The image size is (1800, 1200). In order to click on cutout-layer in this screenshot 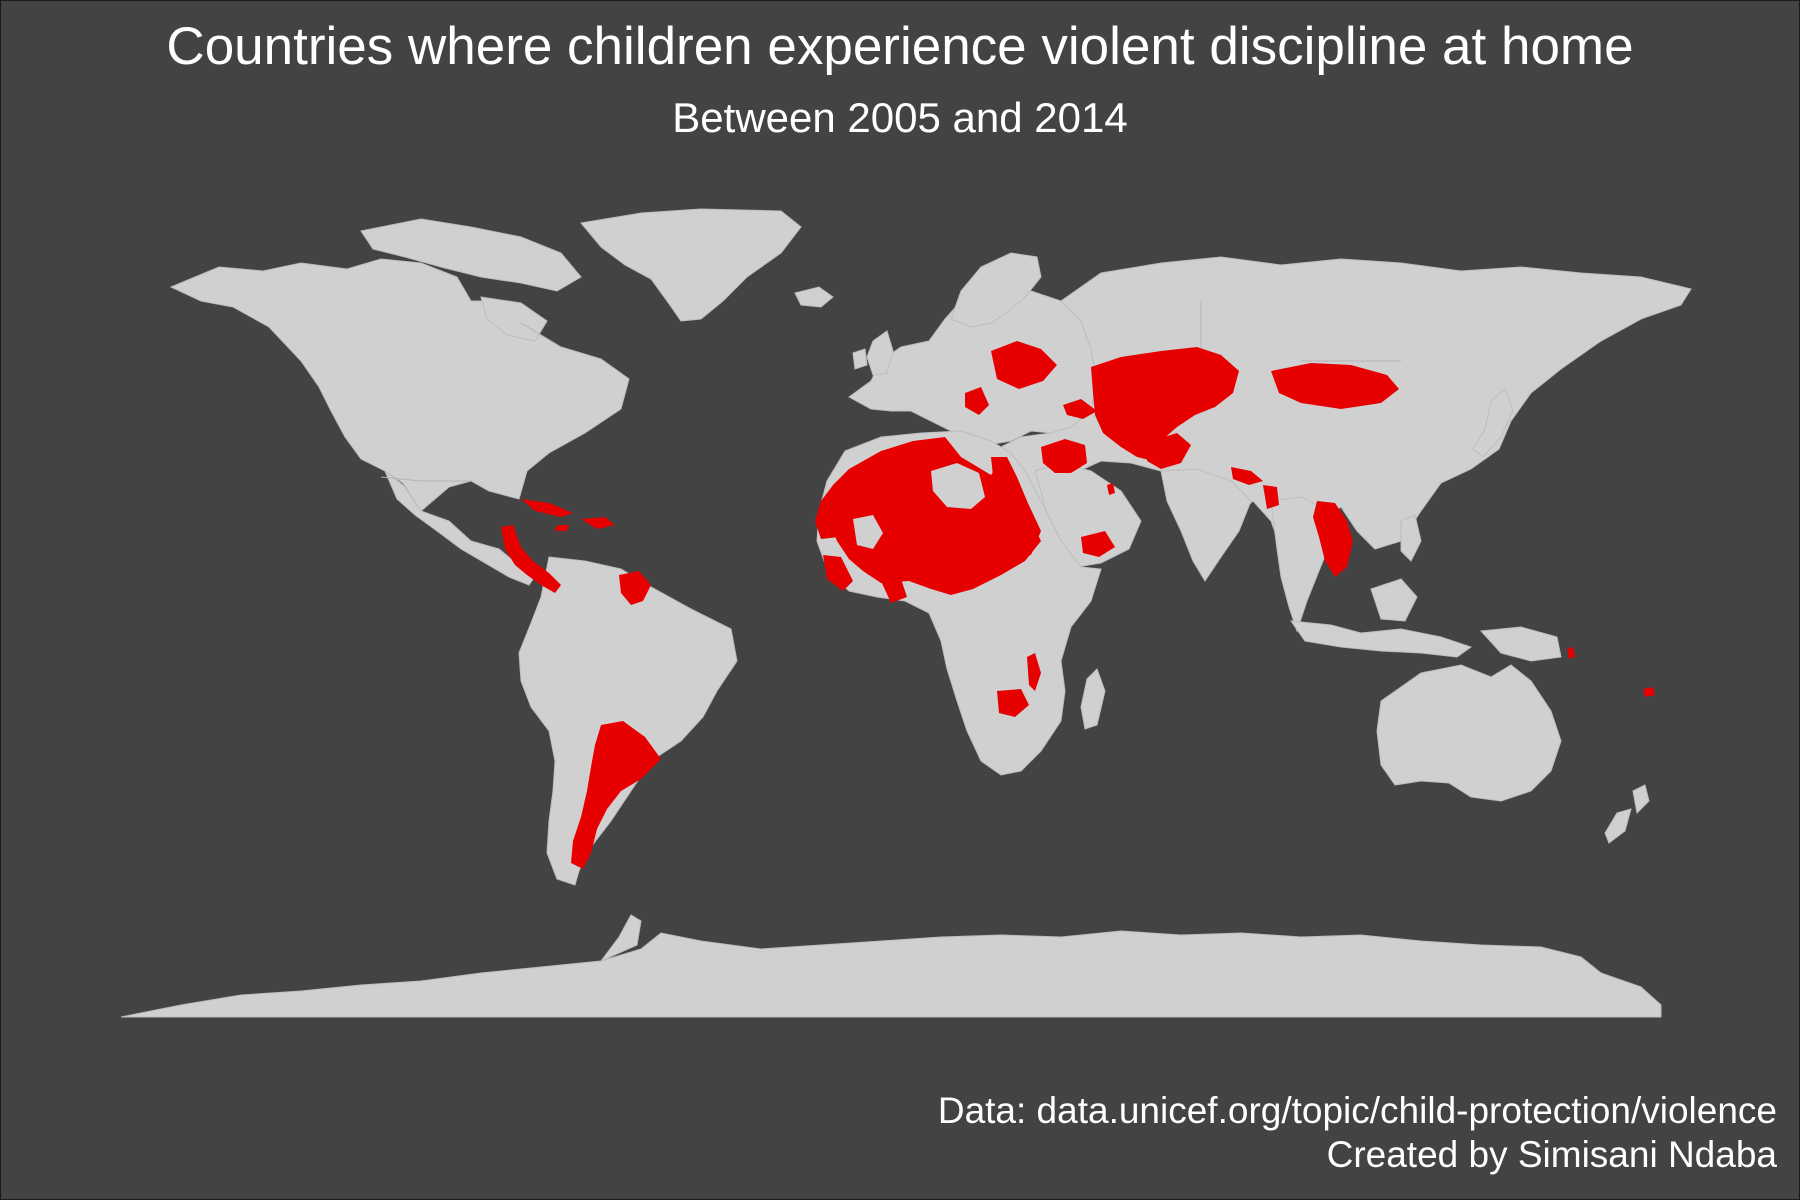, I will do `click(919, 506)`.